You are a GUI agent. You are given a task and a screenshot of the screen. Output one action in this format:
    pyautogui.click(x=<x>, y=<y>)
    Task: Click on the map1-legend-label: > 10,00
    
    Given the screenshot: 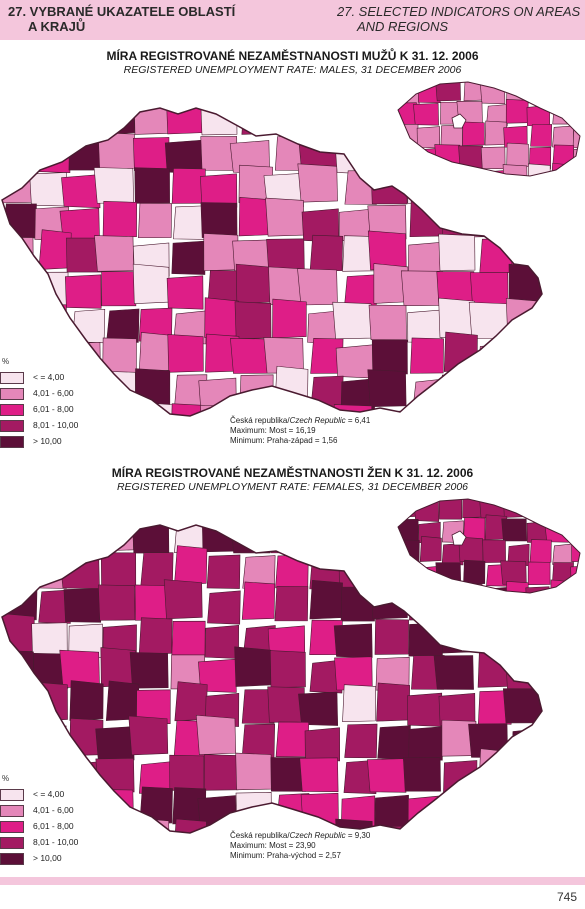 What is the action you would take?
    pyautogui.click(x=47, y=441)
    